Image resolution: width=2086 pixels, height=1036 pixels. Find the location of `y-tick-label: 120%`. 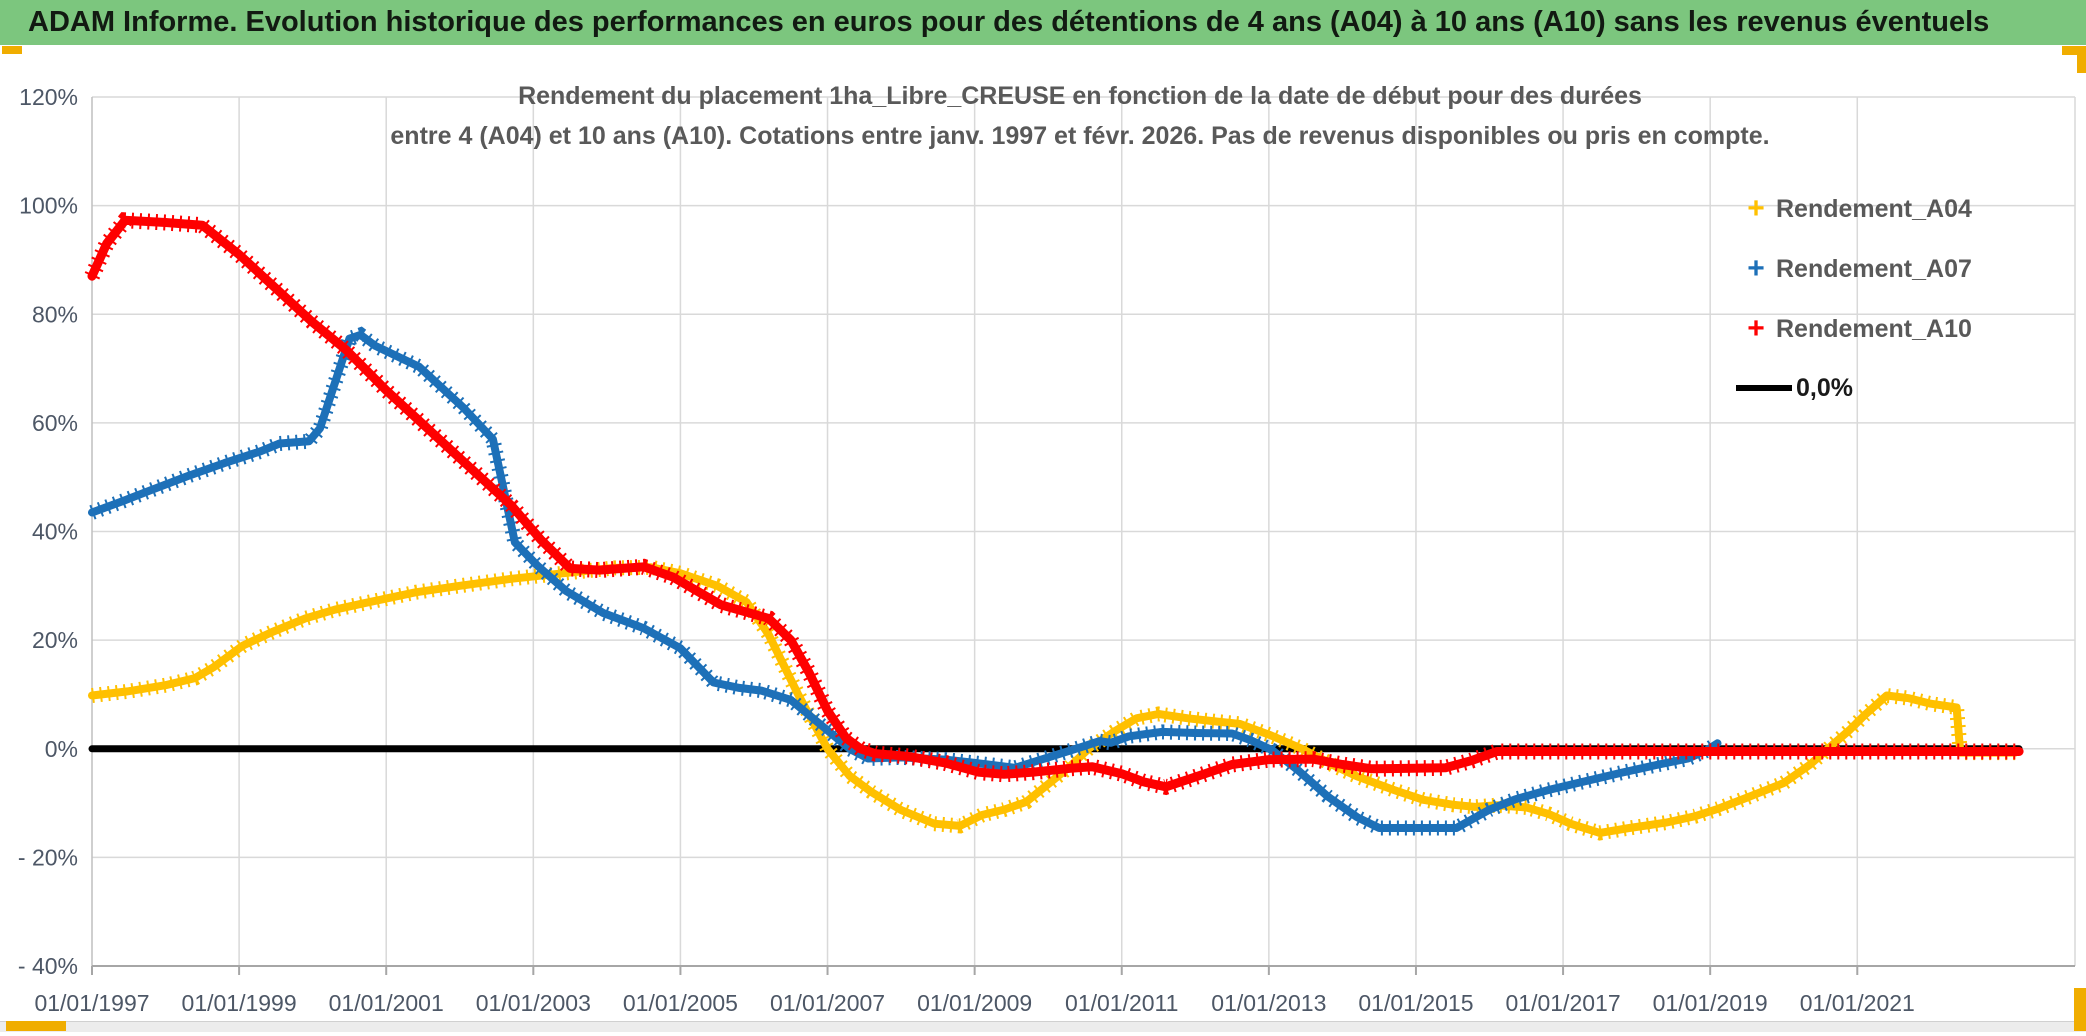

y-tick-label: 120% is located at coordinates (48, 97).